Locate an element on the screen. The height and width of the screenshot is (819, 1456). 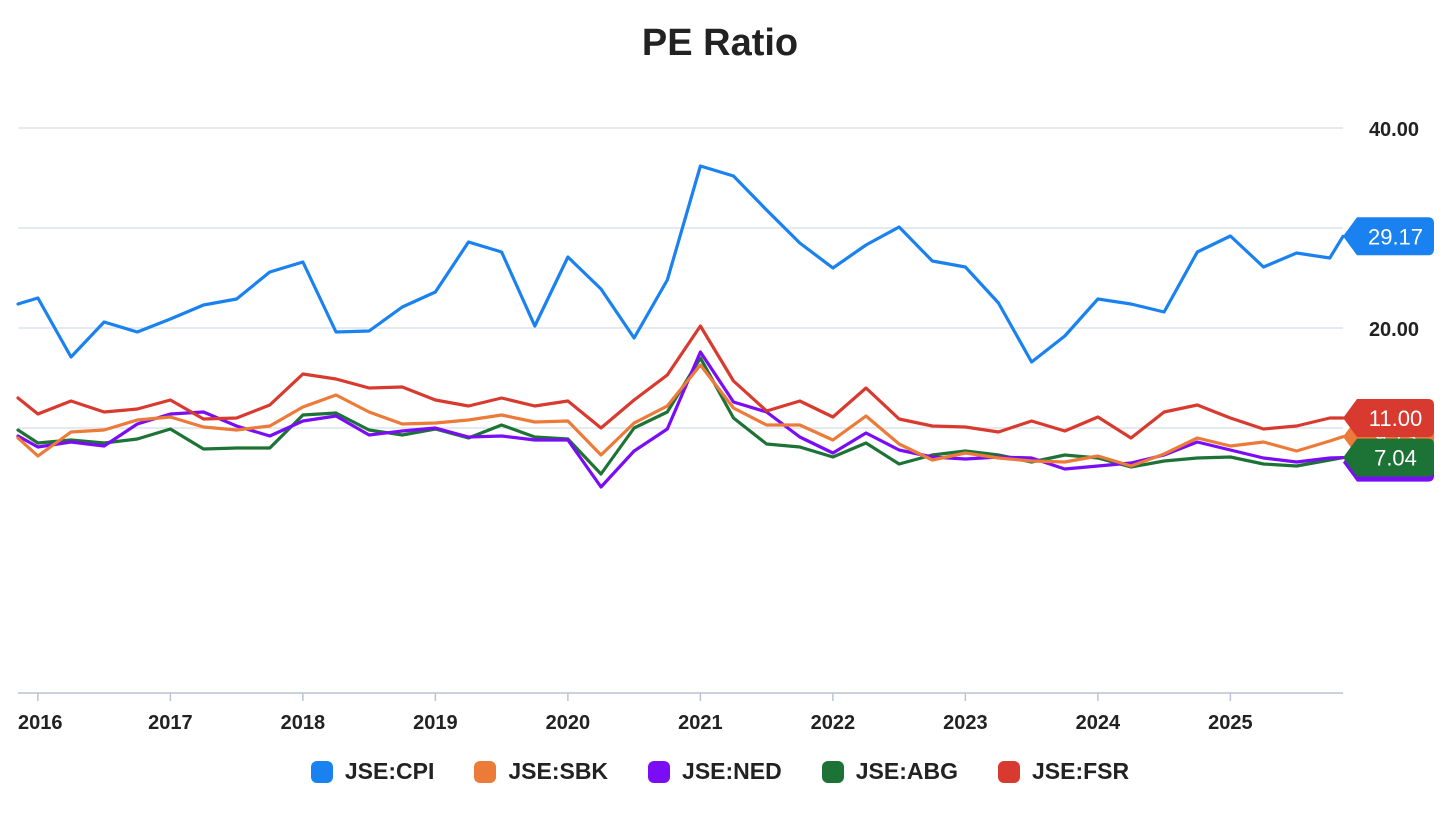
chart-legend: JSE:CPI JSE:SBK JSE:NED JSE:ABG JSE:FSR is located at coordinates (720, 771).